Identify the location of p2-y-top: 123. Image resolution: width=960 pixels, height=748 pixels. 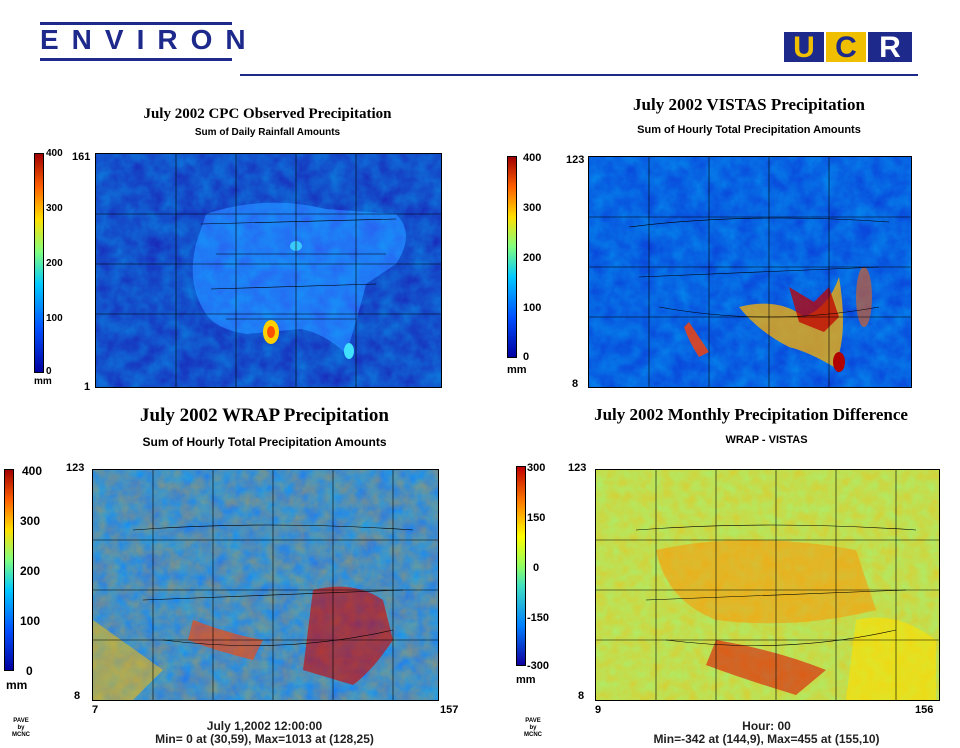
(575, 160).